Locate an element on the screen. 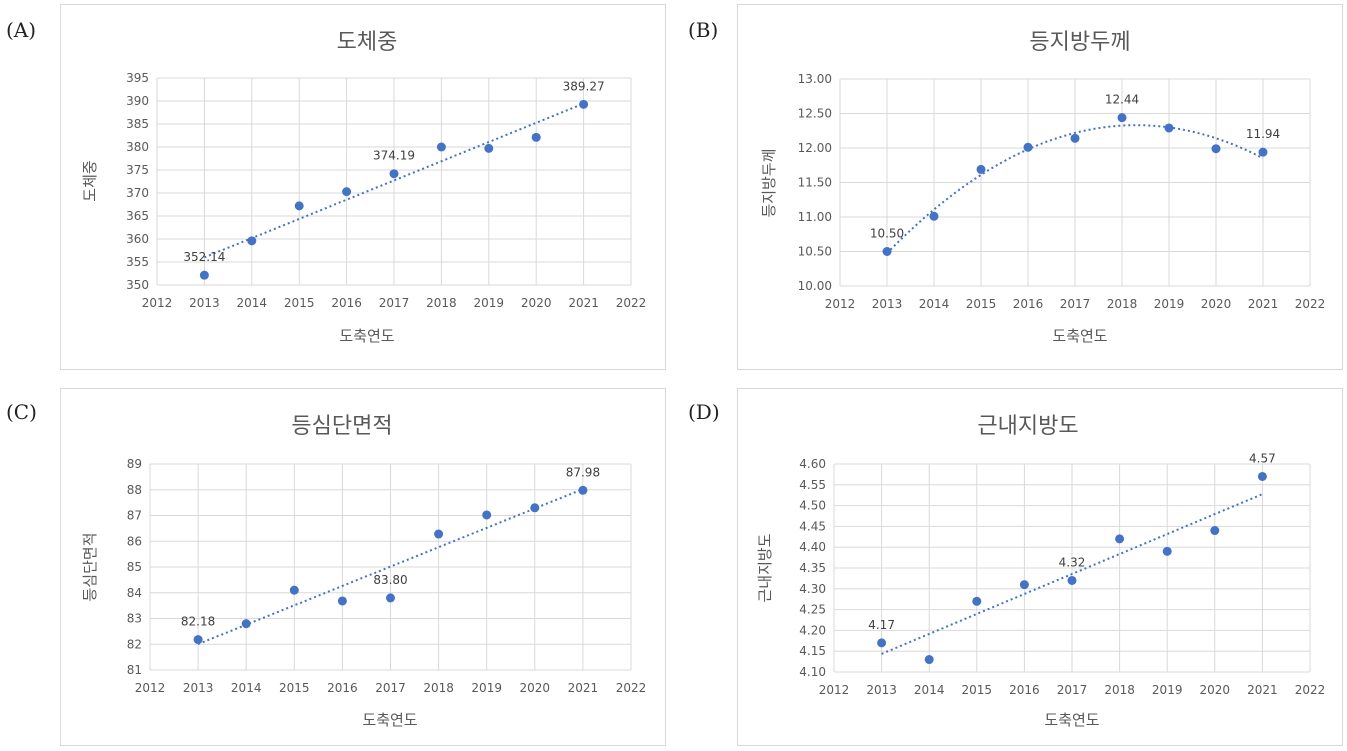  y-tick-label: 395 is located at coordinates (137, 78).